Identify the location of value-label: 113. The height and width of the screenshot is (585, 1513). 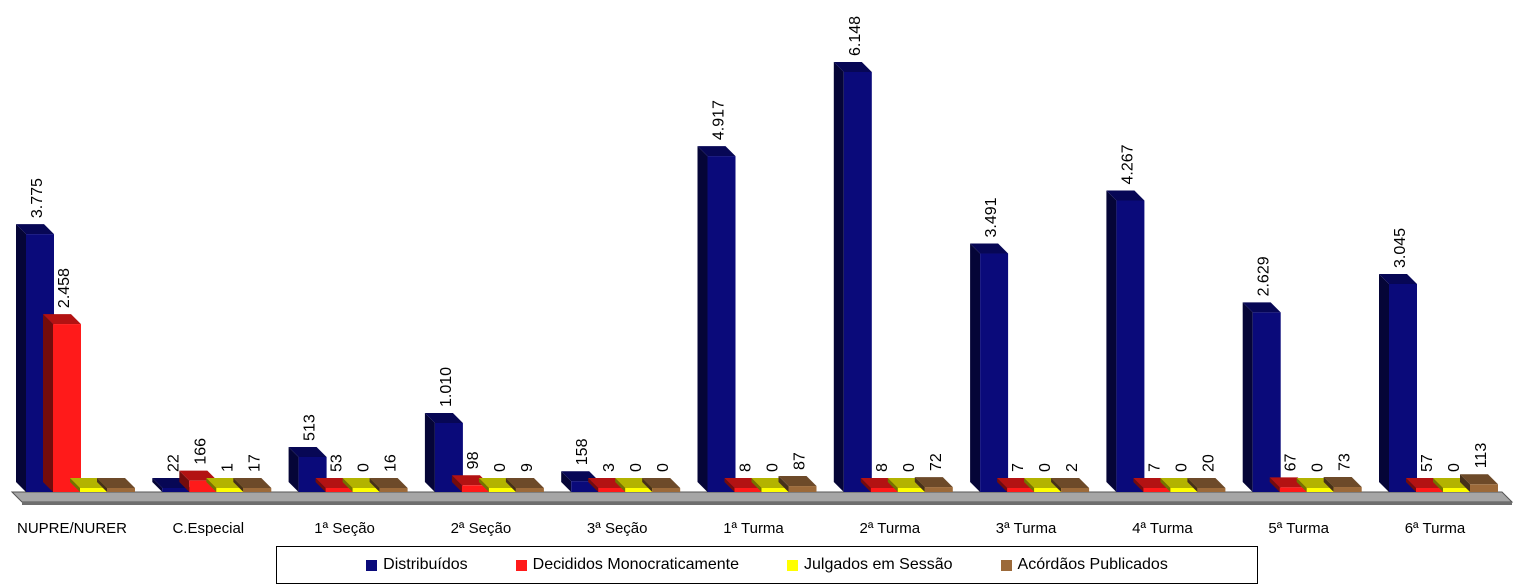
(1481, 456).